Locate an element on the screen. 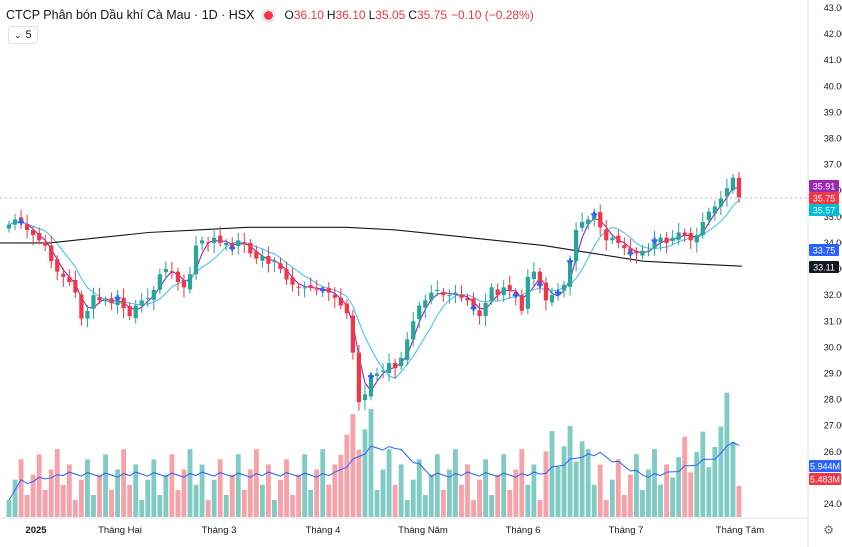 The image size is (842, 547). y-tick-label: 38.00 is located at coordinates (833, 139).